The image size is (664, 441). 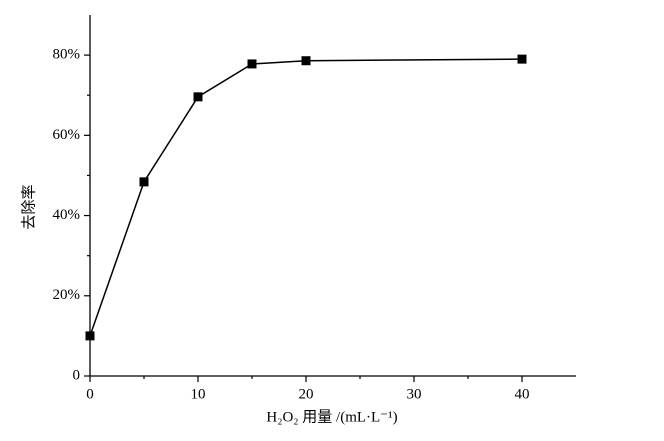 What do you see at coordinates (331, 417) in the screenshot?
I see `x-axis-label: H₂O₂ 用量 /(mL·L⁻¹)` at bounding box center [331, 417].